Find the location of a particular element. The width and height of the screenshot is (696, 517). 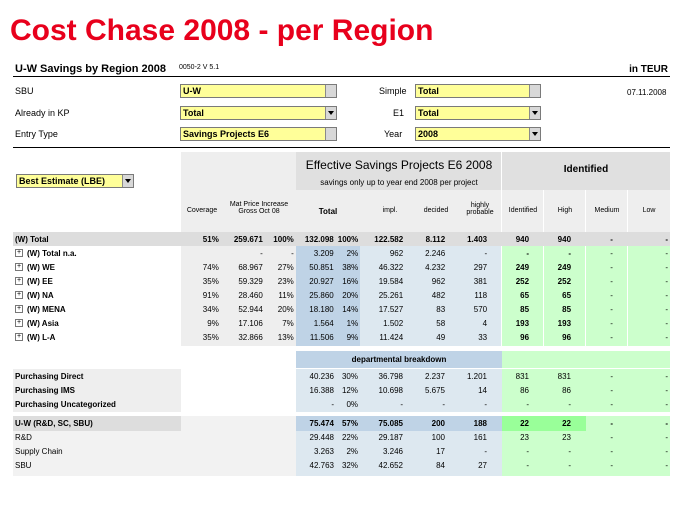

e1-value: Total is located at coordinates (428, 113).